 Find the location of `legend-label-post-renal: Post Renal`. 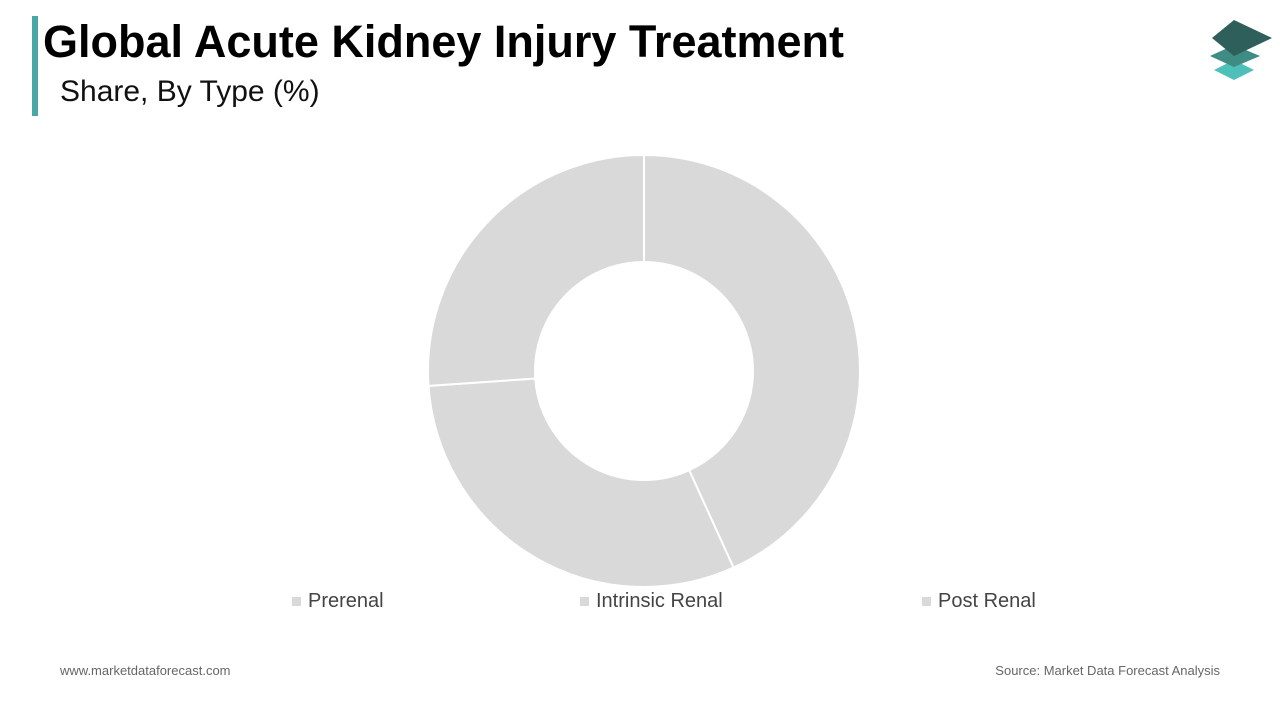

legend-label-post-renal: Post Renal is located at coordinates (987, 601).